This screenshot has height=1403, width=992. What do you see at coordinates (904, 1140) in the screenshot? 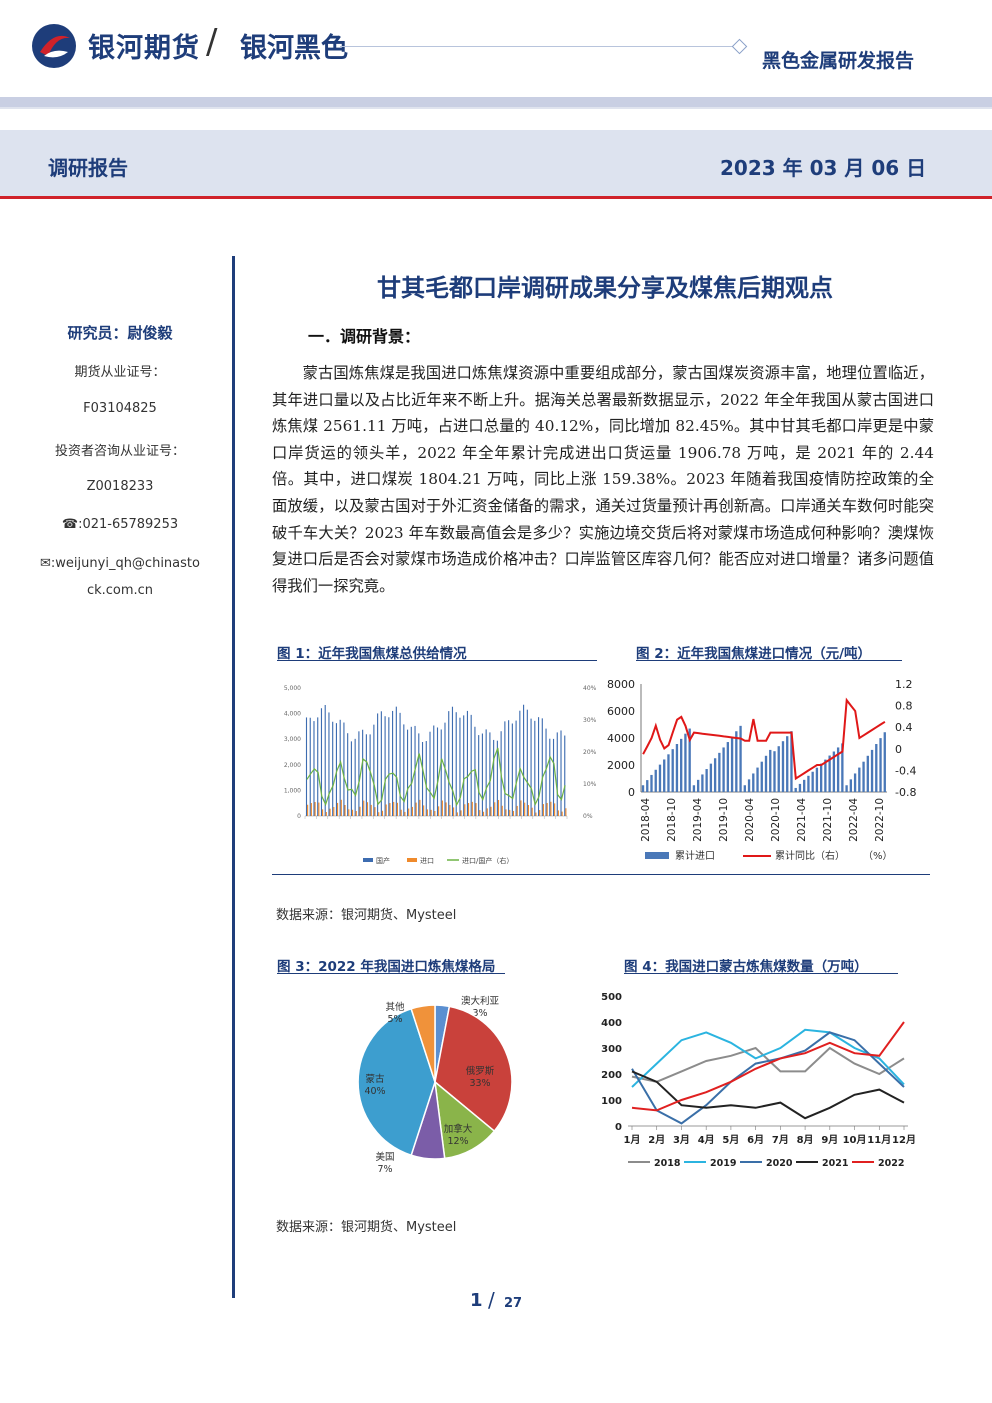
I see `x-tick-label: 12月` at bounding box center [904, 1140].